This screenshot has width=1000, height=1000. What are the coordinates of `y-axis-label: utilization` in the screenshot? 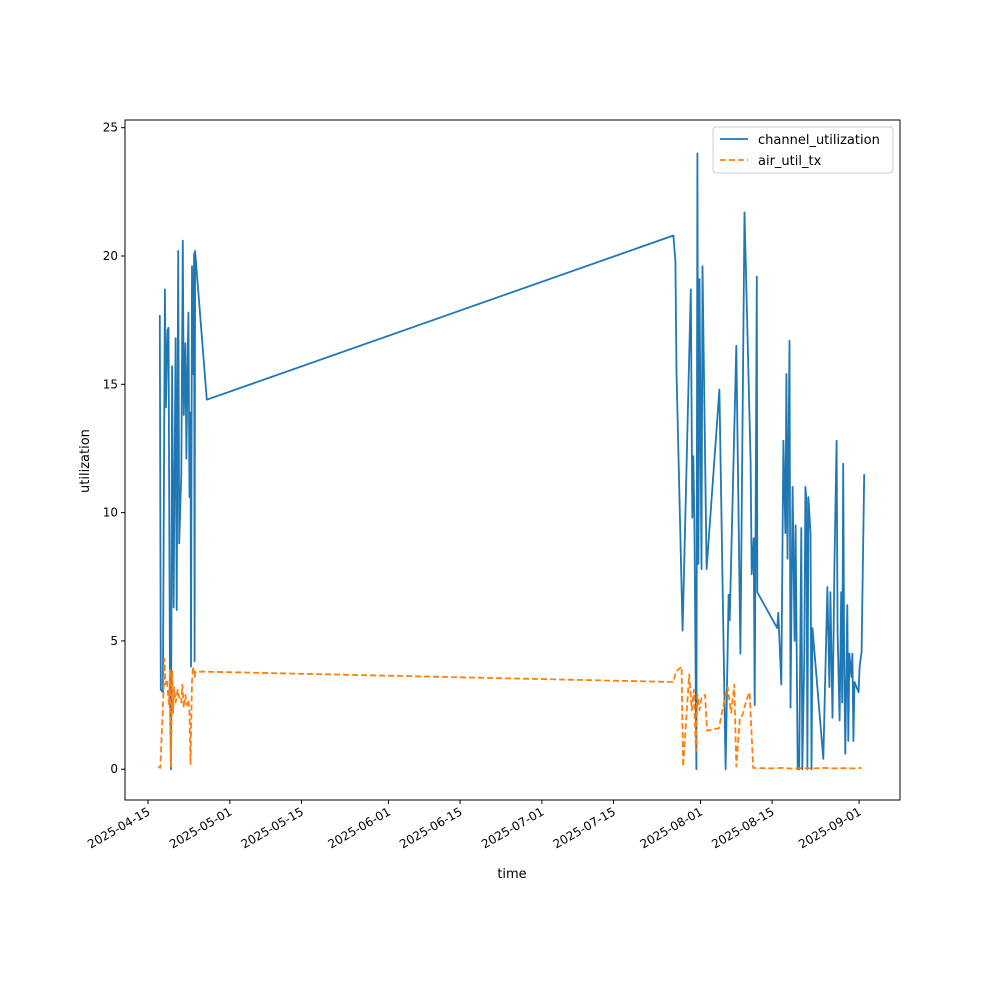 It's located at (85, 461).